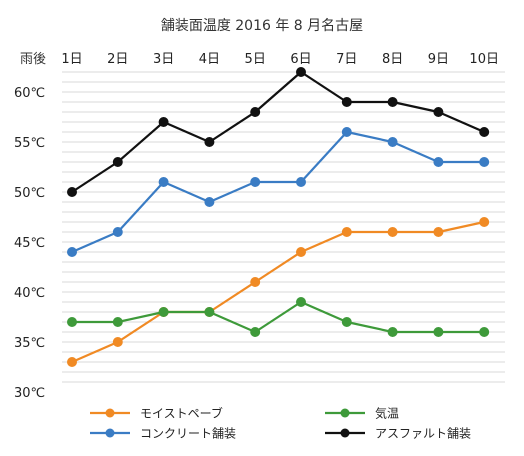 The height and width of the screenshot is (456, 524). What do you see at coordinates (29, 193) in the screenshot?
I see `y-tick-label: 50℃` at bounding box center [29, 193].